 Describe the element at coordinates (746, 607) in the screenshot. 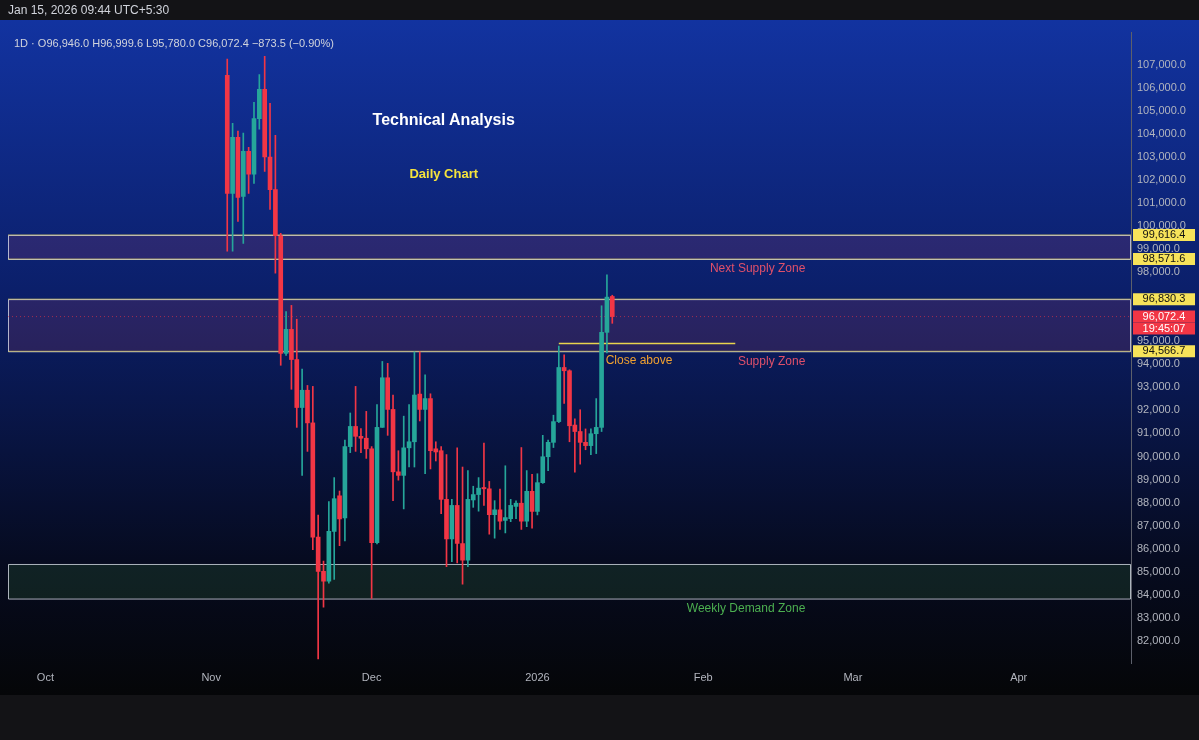

I see `band-label: Weekly Demand Zone` at that location.